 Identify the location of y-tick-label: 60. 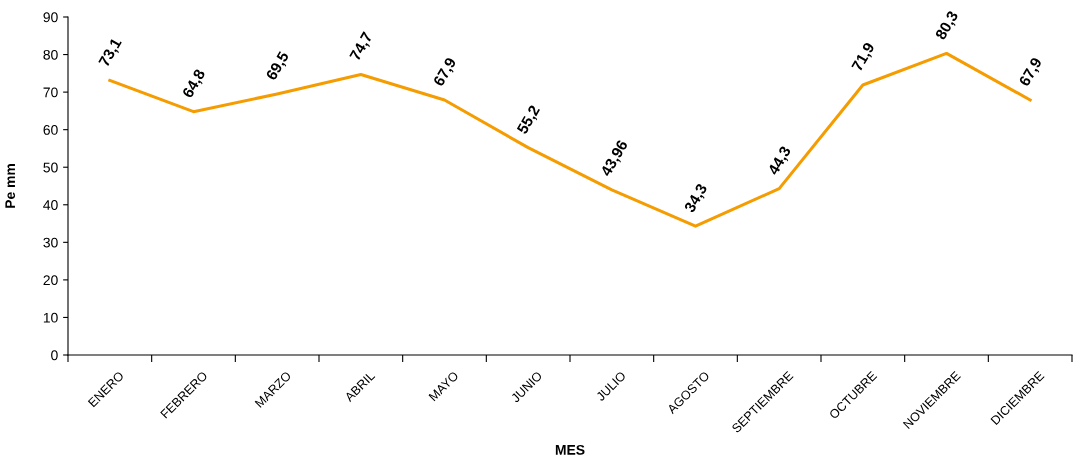
(50, 130).